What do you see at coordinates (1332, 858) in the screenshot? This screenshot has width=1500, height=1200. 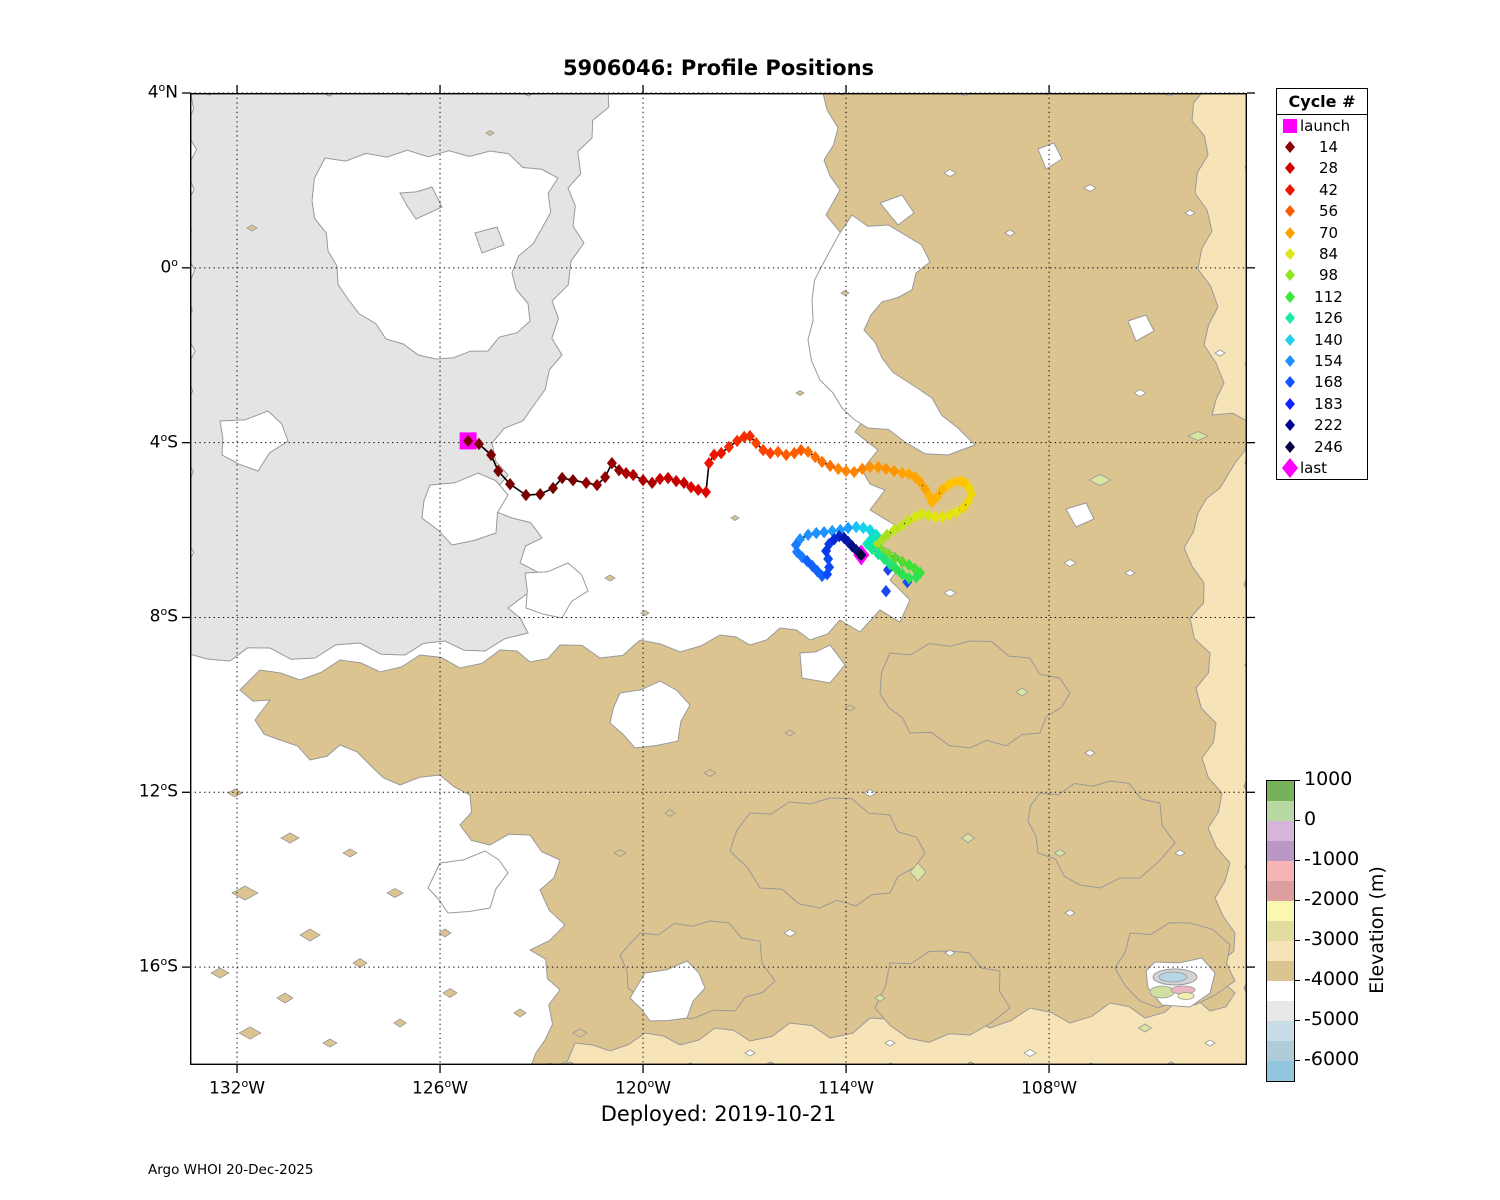 I see `colorbar-tick-label: -1000` at bounding box center [1332, 858].